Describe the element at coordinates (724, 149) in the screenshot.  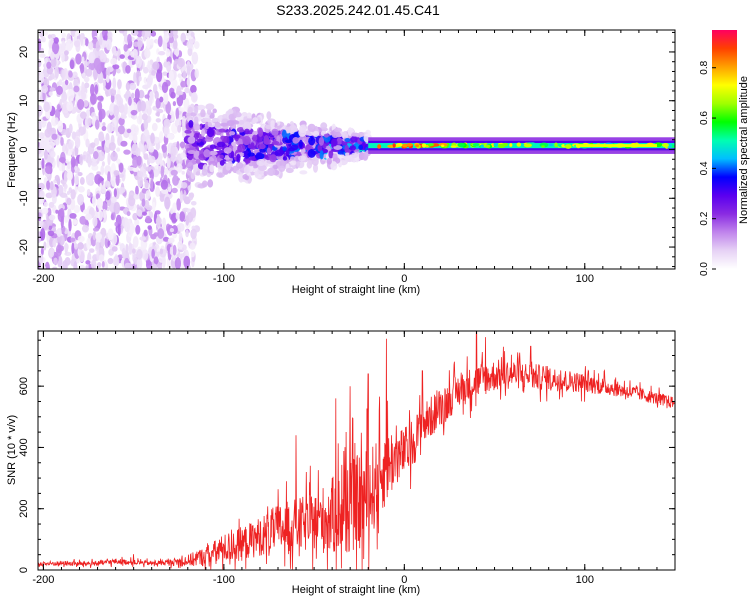
I see `colorbar-gradient` at that location.